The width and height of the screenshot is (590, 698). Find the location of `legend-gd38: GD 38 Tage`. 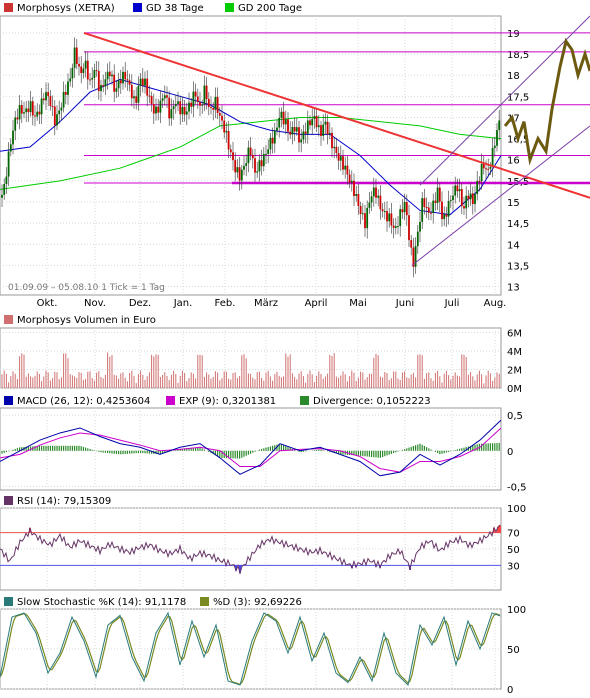

legend-gd38: GD 38 Tage is located at coordinates (175, 8).